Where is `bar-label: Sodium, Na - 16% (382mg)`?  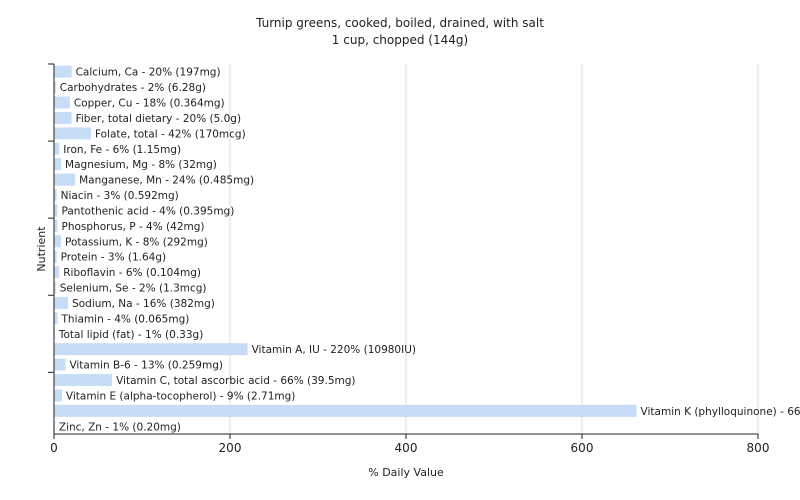
bar-label: Sodium, Na - 16% (382mg) is located at coordinates (143, 304).